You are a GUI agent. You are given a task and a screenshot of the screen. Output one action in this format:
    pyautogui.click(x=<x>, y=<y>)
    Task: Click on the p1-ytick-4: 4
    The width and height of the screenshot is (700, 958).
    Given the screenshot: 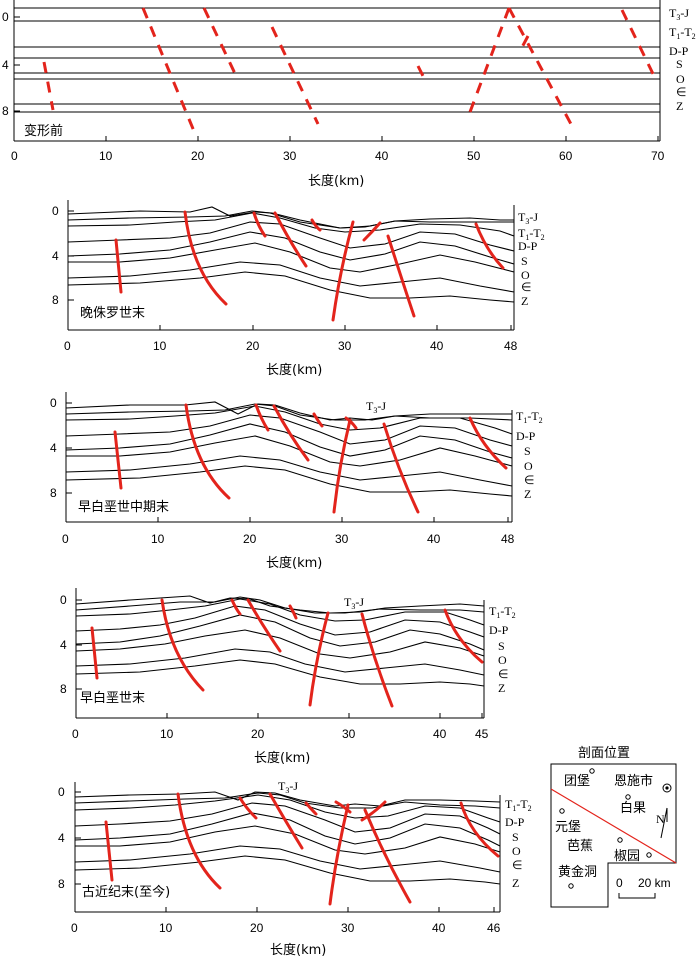 What is the action you would take?
    pyautogui.click(x=5, y=65)
    